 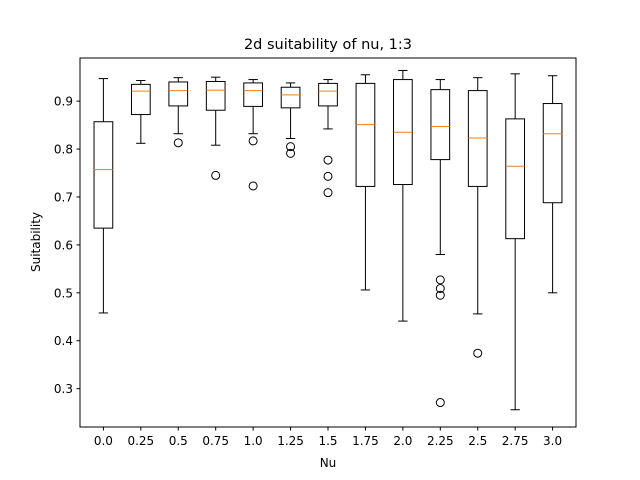 I want to click on y-tick-label: 0.6, so click(x=63, y=245).